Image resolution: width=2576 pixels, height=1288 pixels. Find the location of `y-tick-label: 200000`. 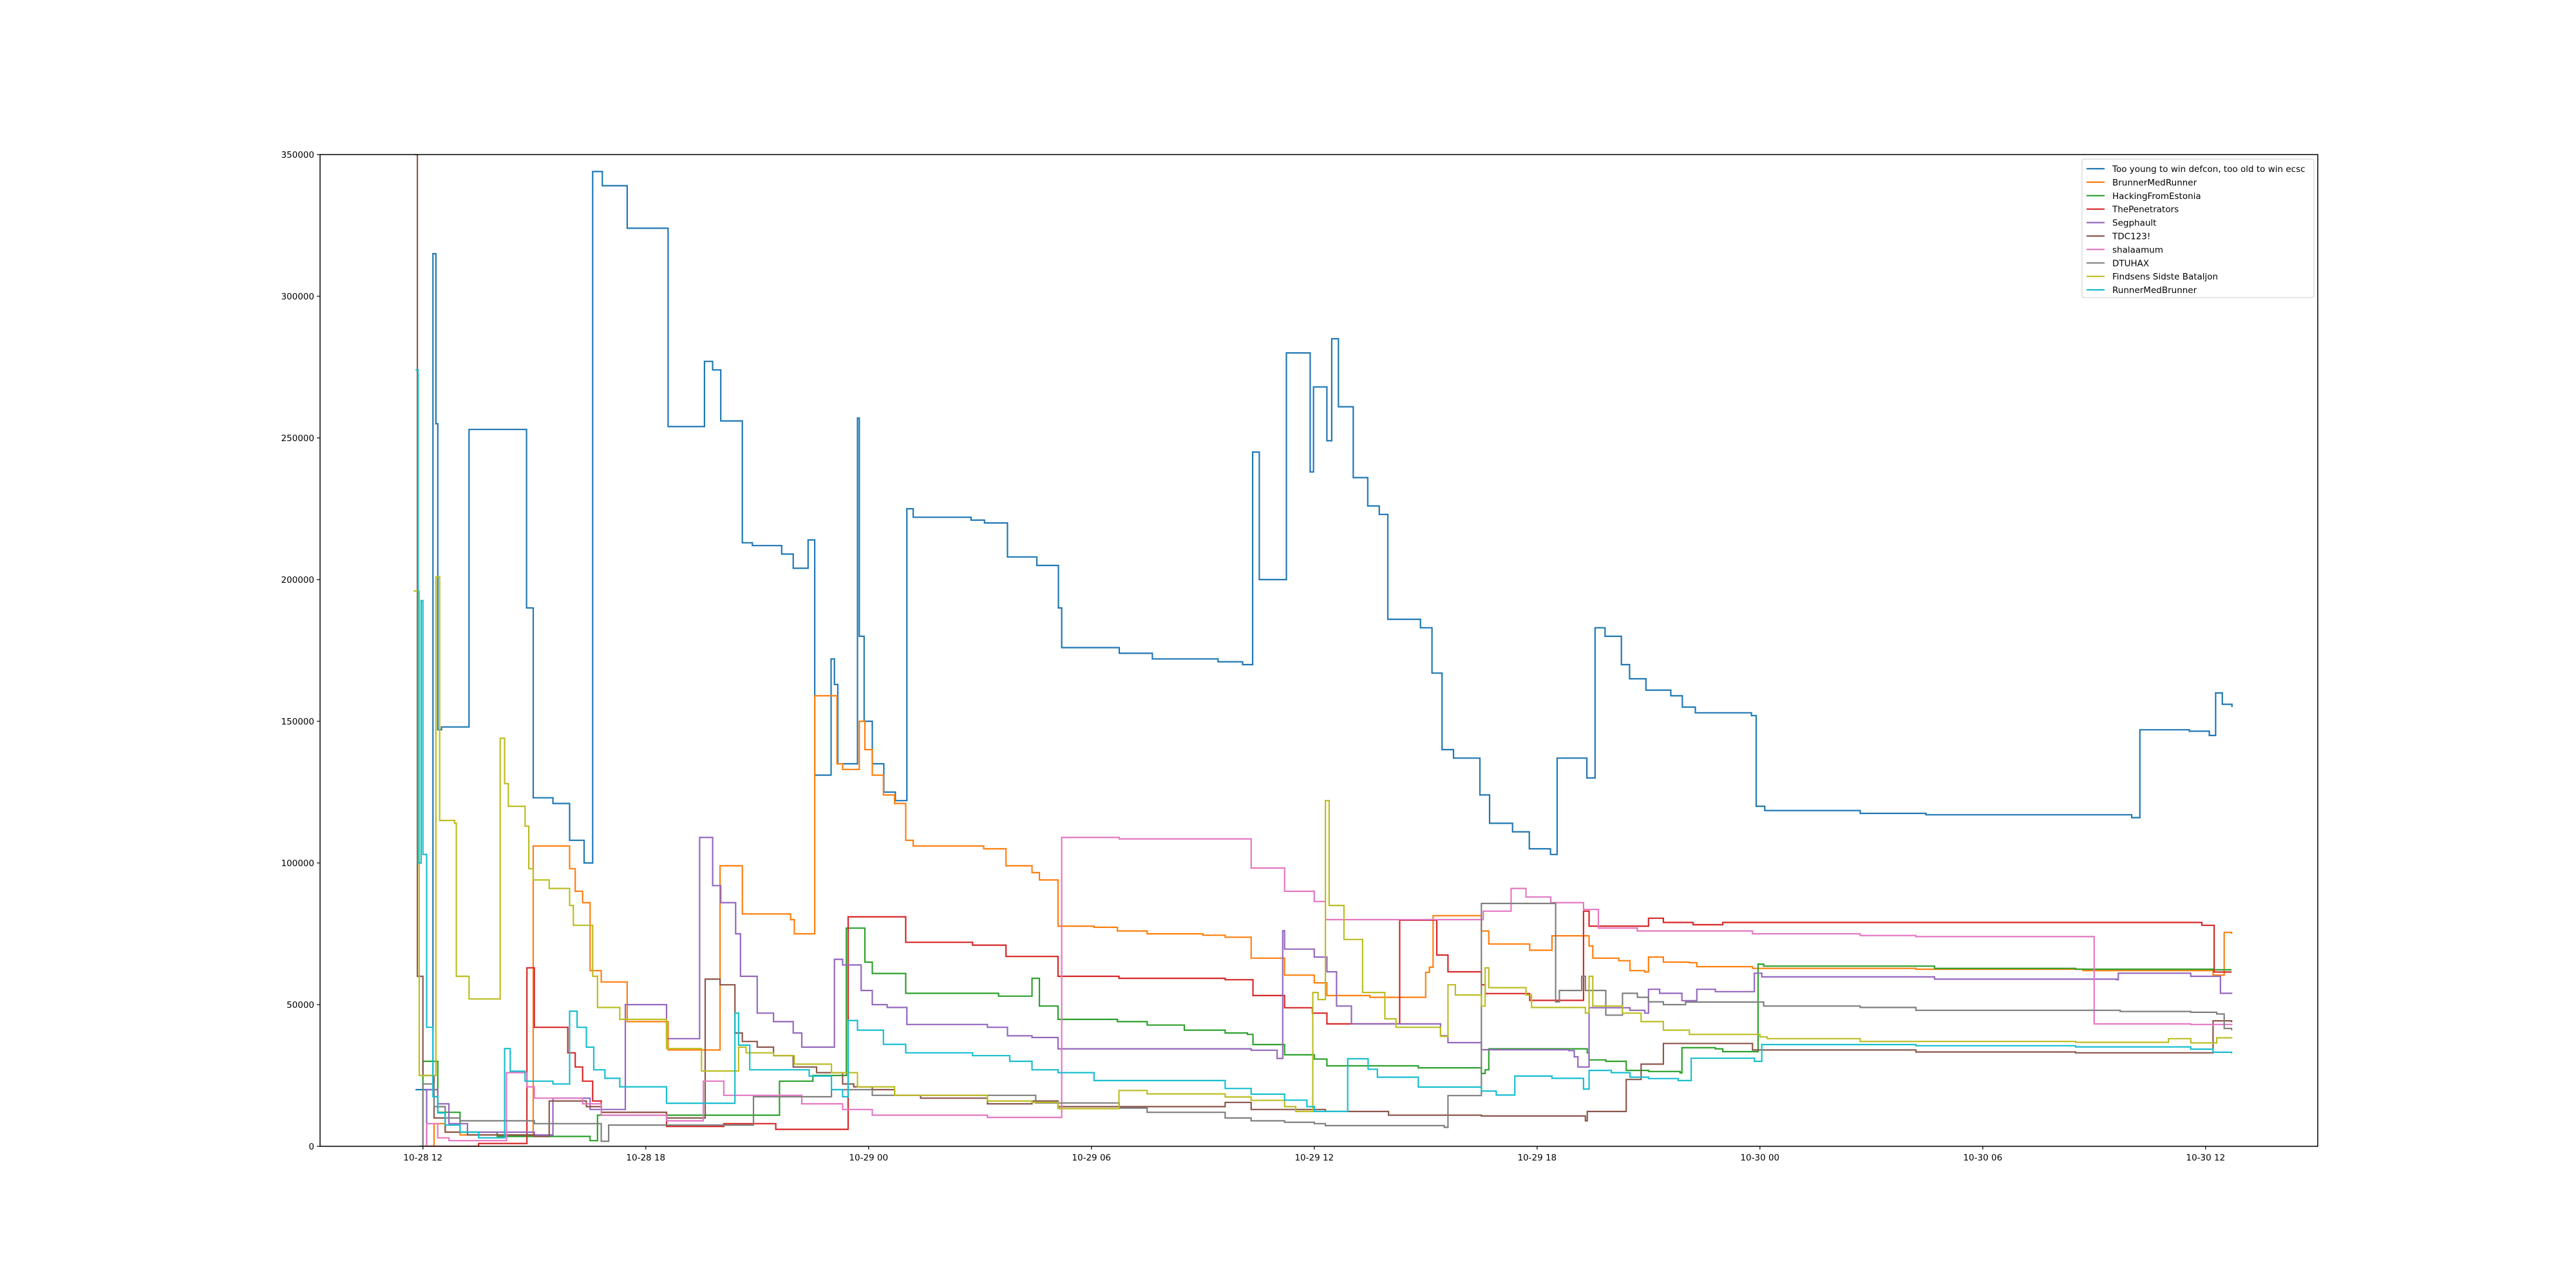

y-tick-label: 200000 is located at coordinates (297, 580).